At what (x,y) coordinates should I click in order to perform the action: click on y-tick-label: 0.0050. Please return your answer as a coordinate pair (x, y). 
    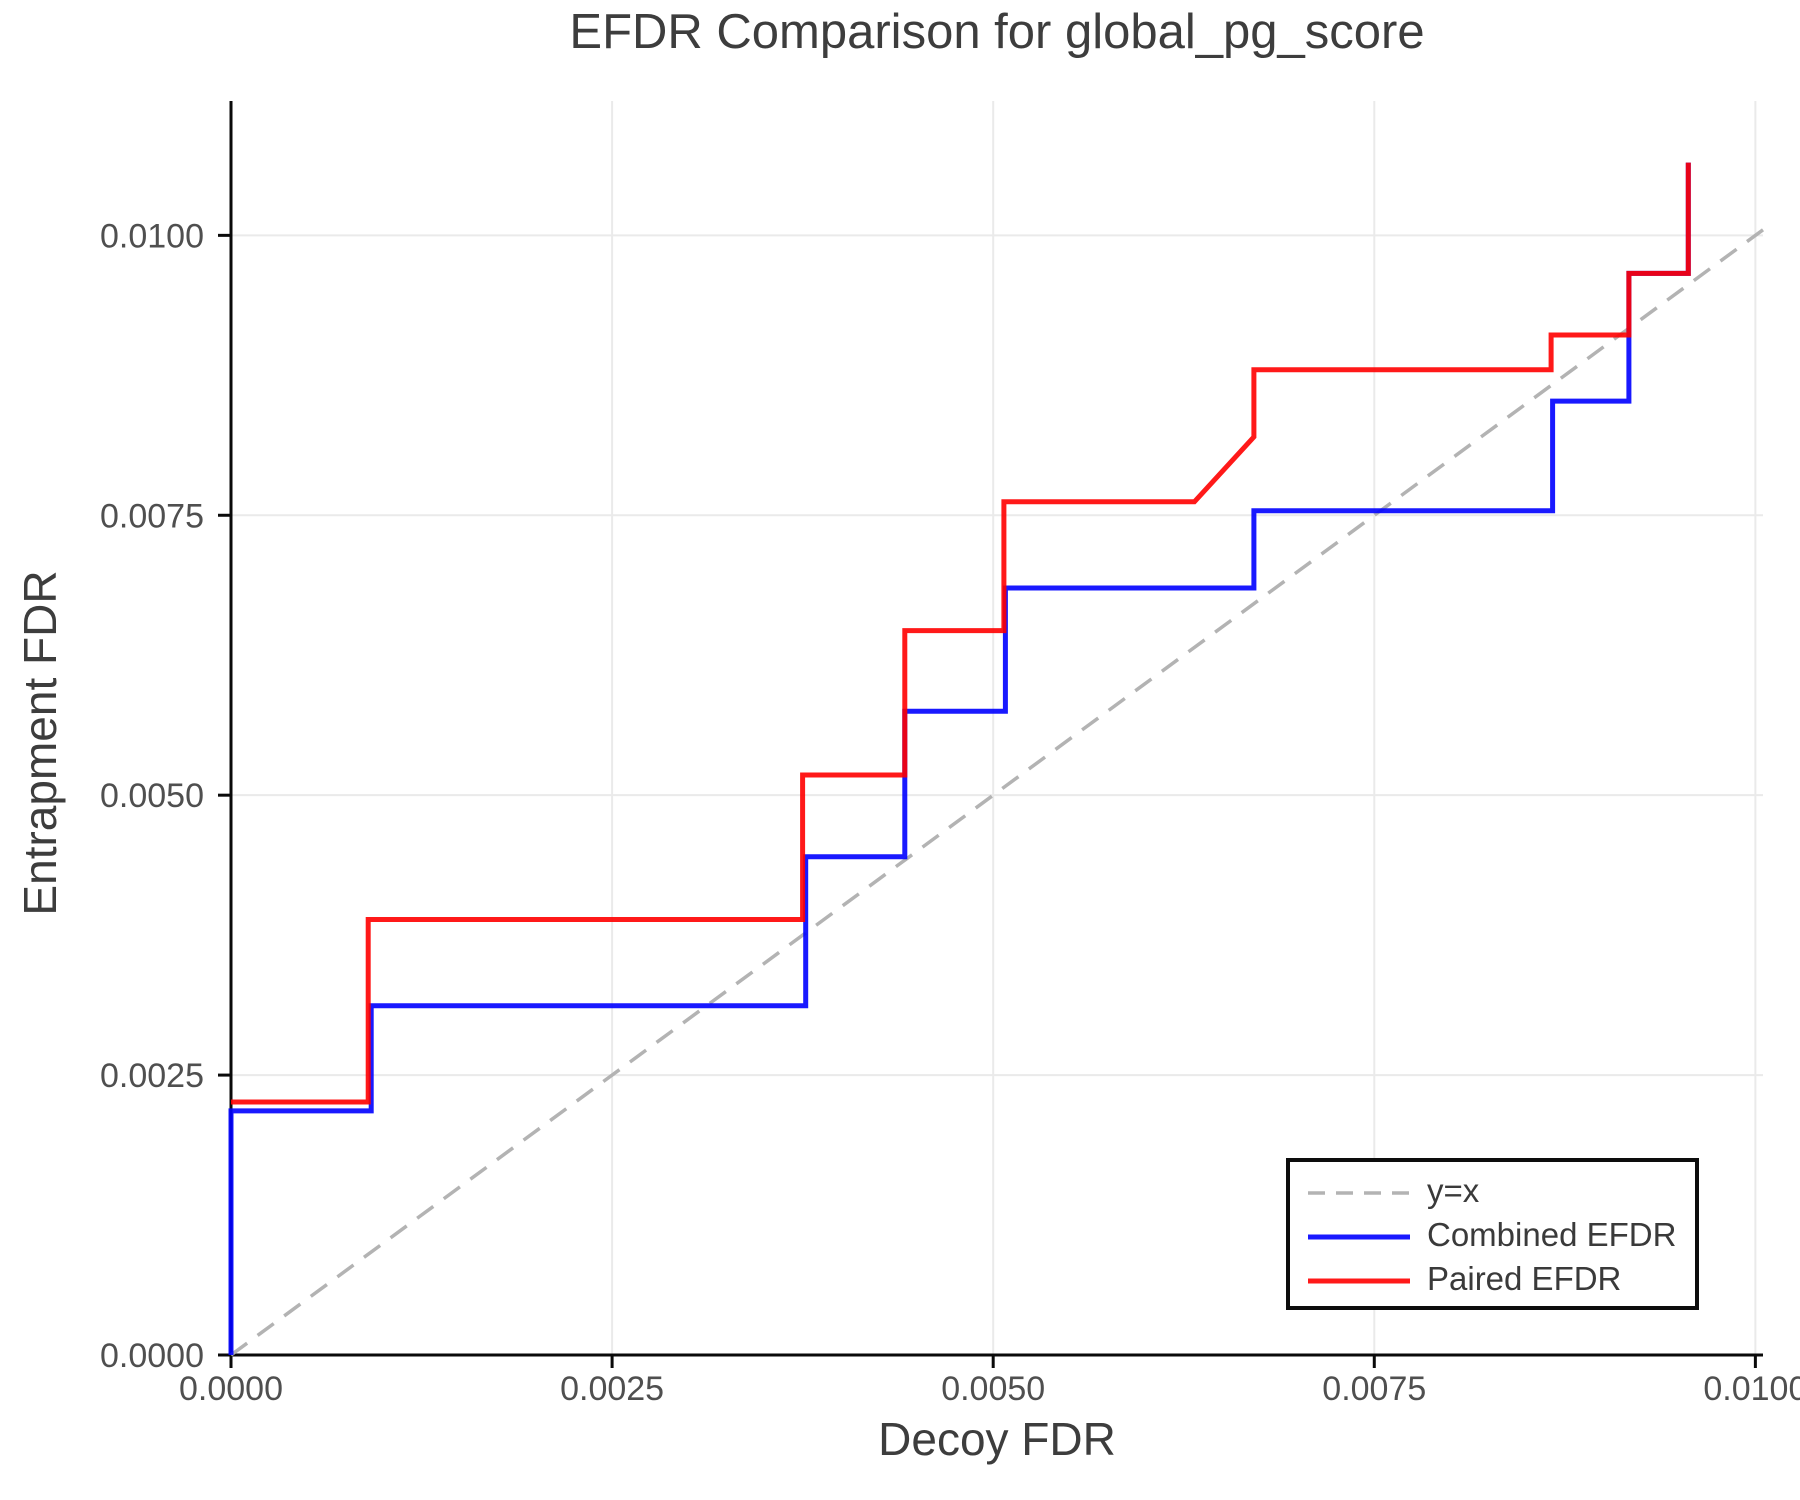
    Looking at the image, I should click on (152, 796).